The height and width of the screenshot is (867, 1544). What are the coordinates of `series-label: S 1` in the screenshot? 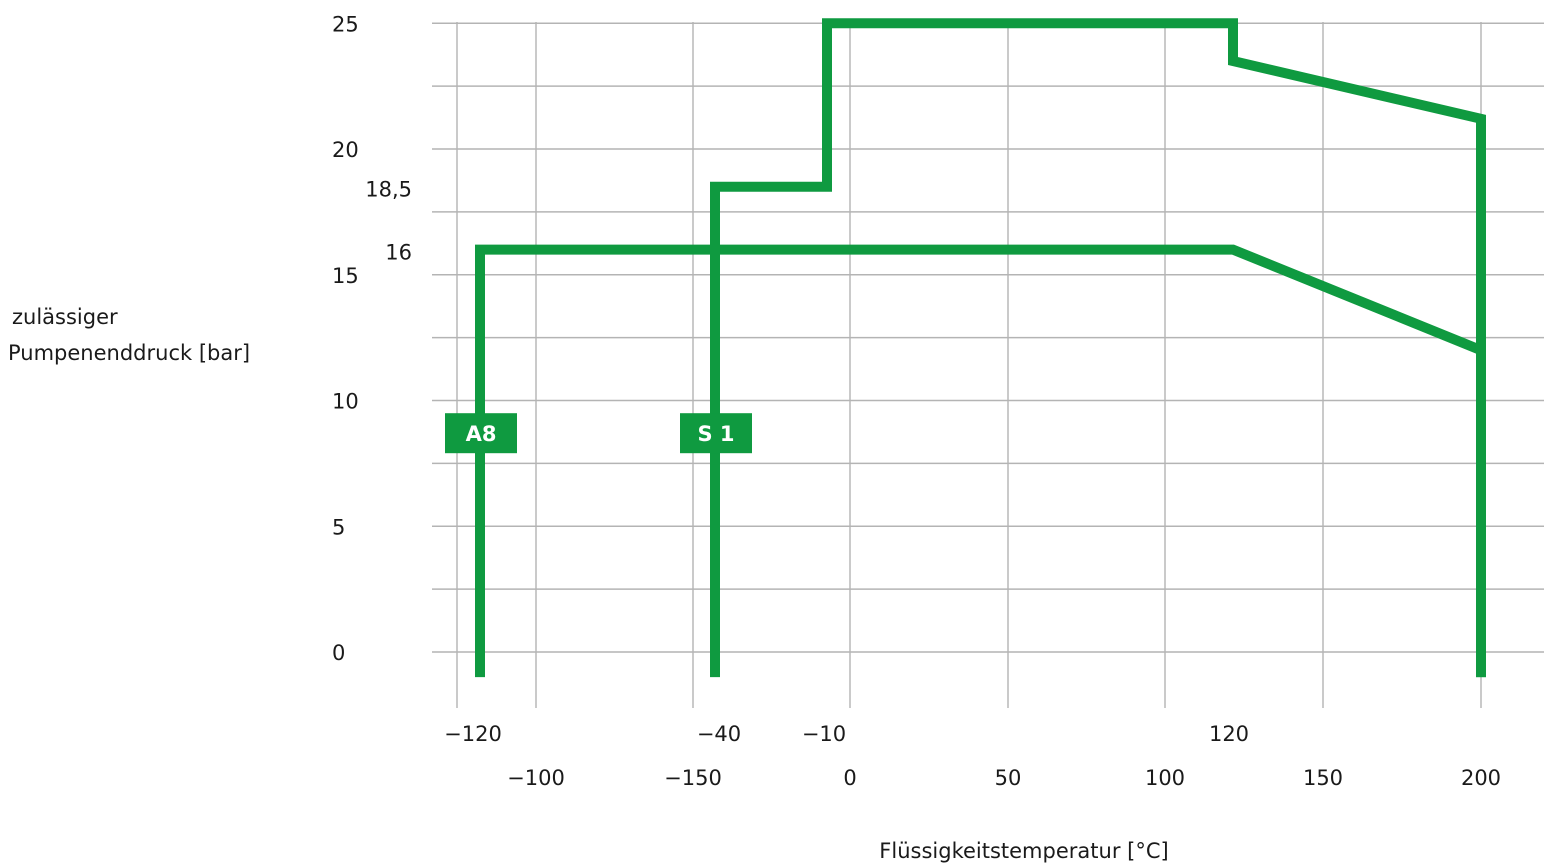 It's located at (715, 434).